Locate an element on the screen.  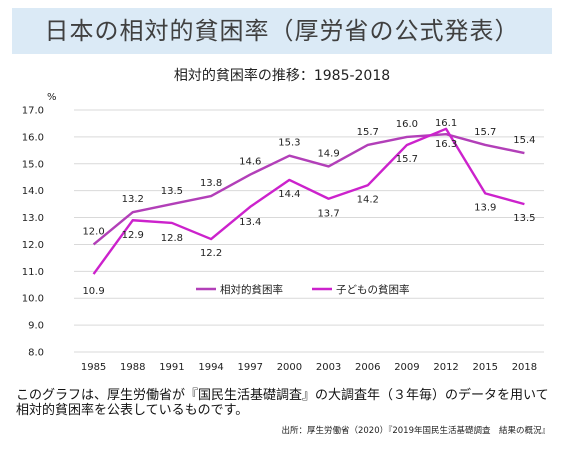
x-tick-label: 1985 is located at coordinates (93, 367).